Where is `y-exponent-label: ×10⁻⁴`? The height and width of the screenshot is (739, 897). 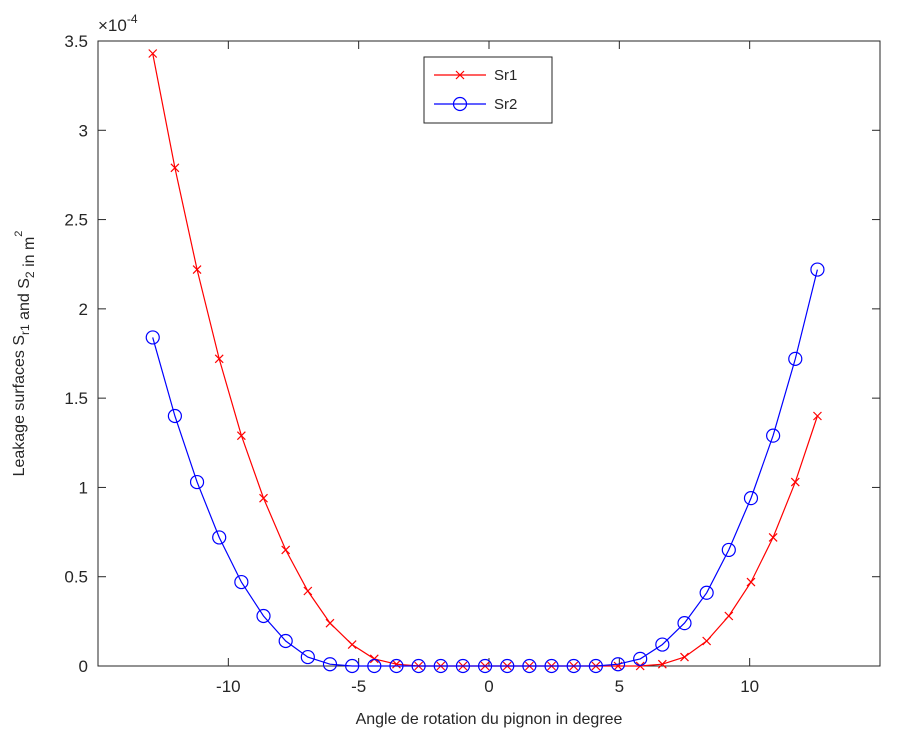
y-exponent-label: ×10⁻⁴ is located at coordinates (118, 23).